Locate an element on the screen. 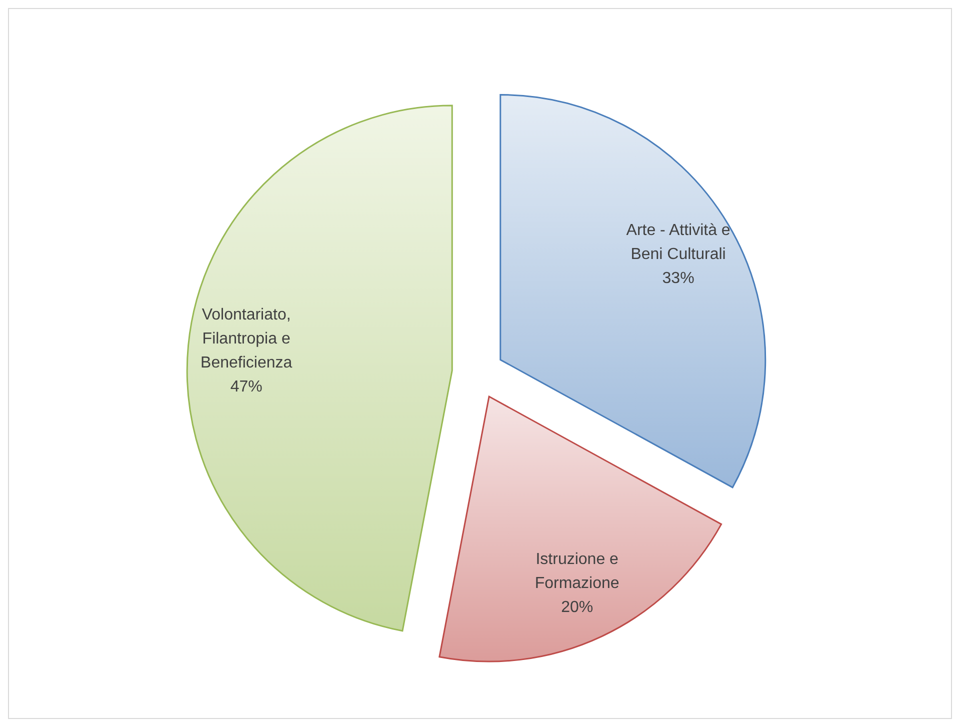 The height and width of the screenshot is (727, 960). slice-label: Volontariato, Filantropia e Beneficienza is located at coordinates (246, 339).